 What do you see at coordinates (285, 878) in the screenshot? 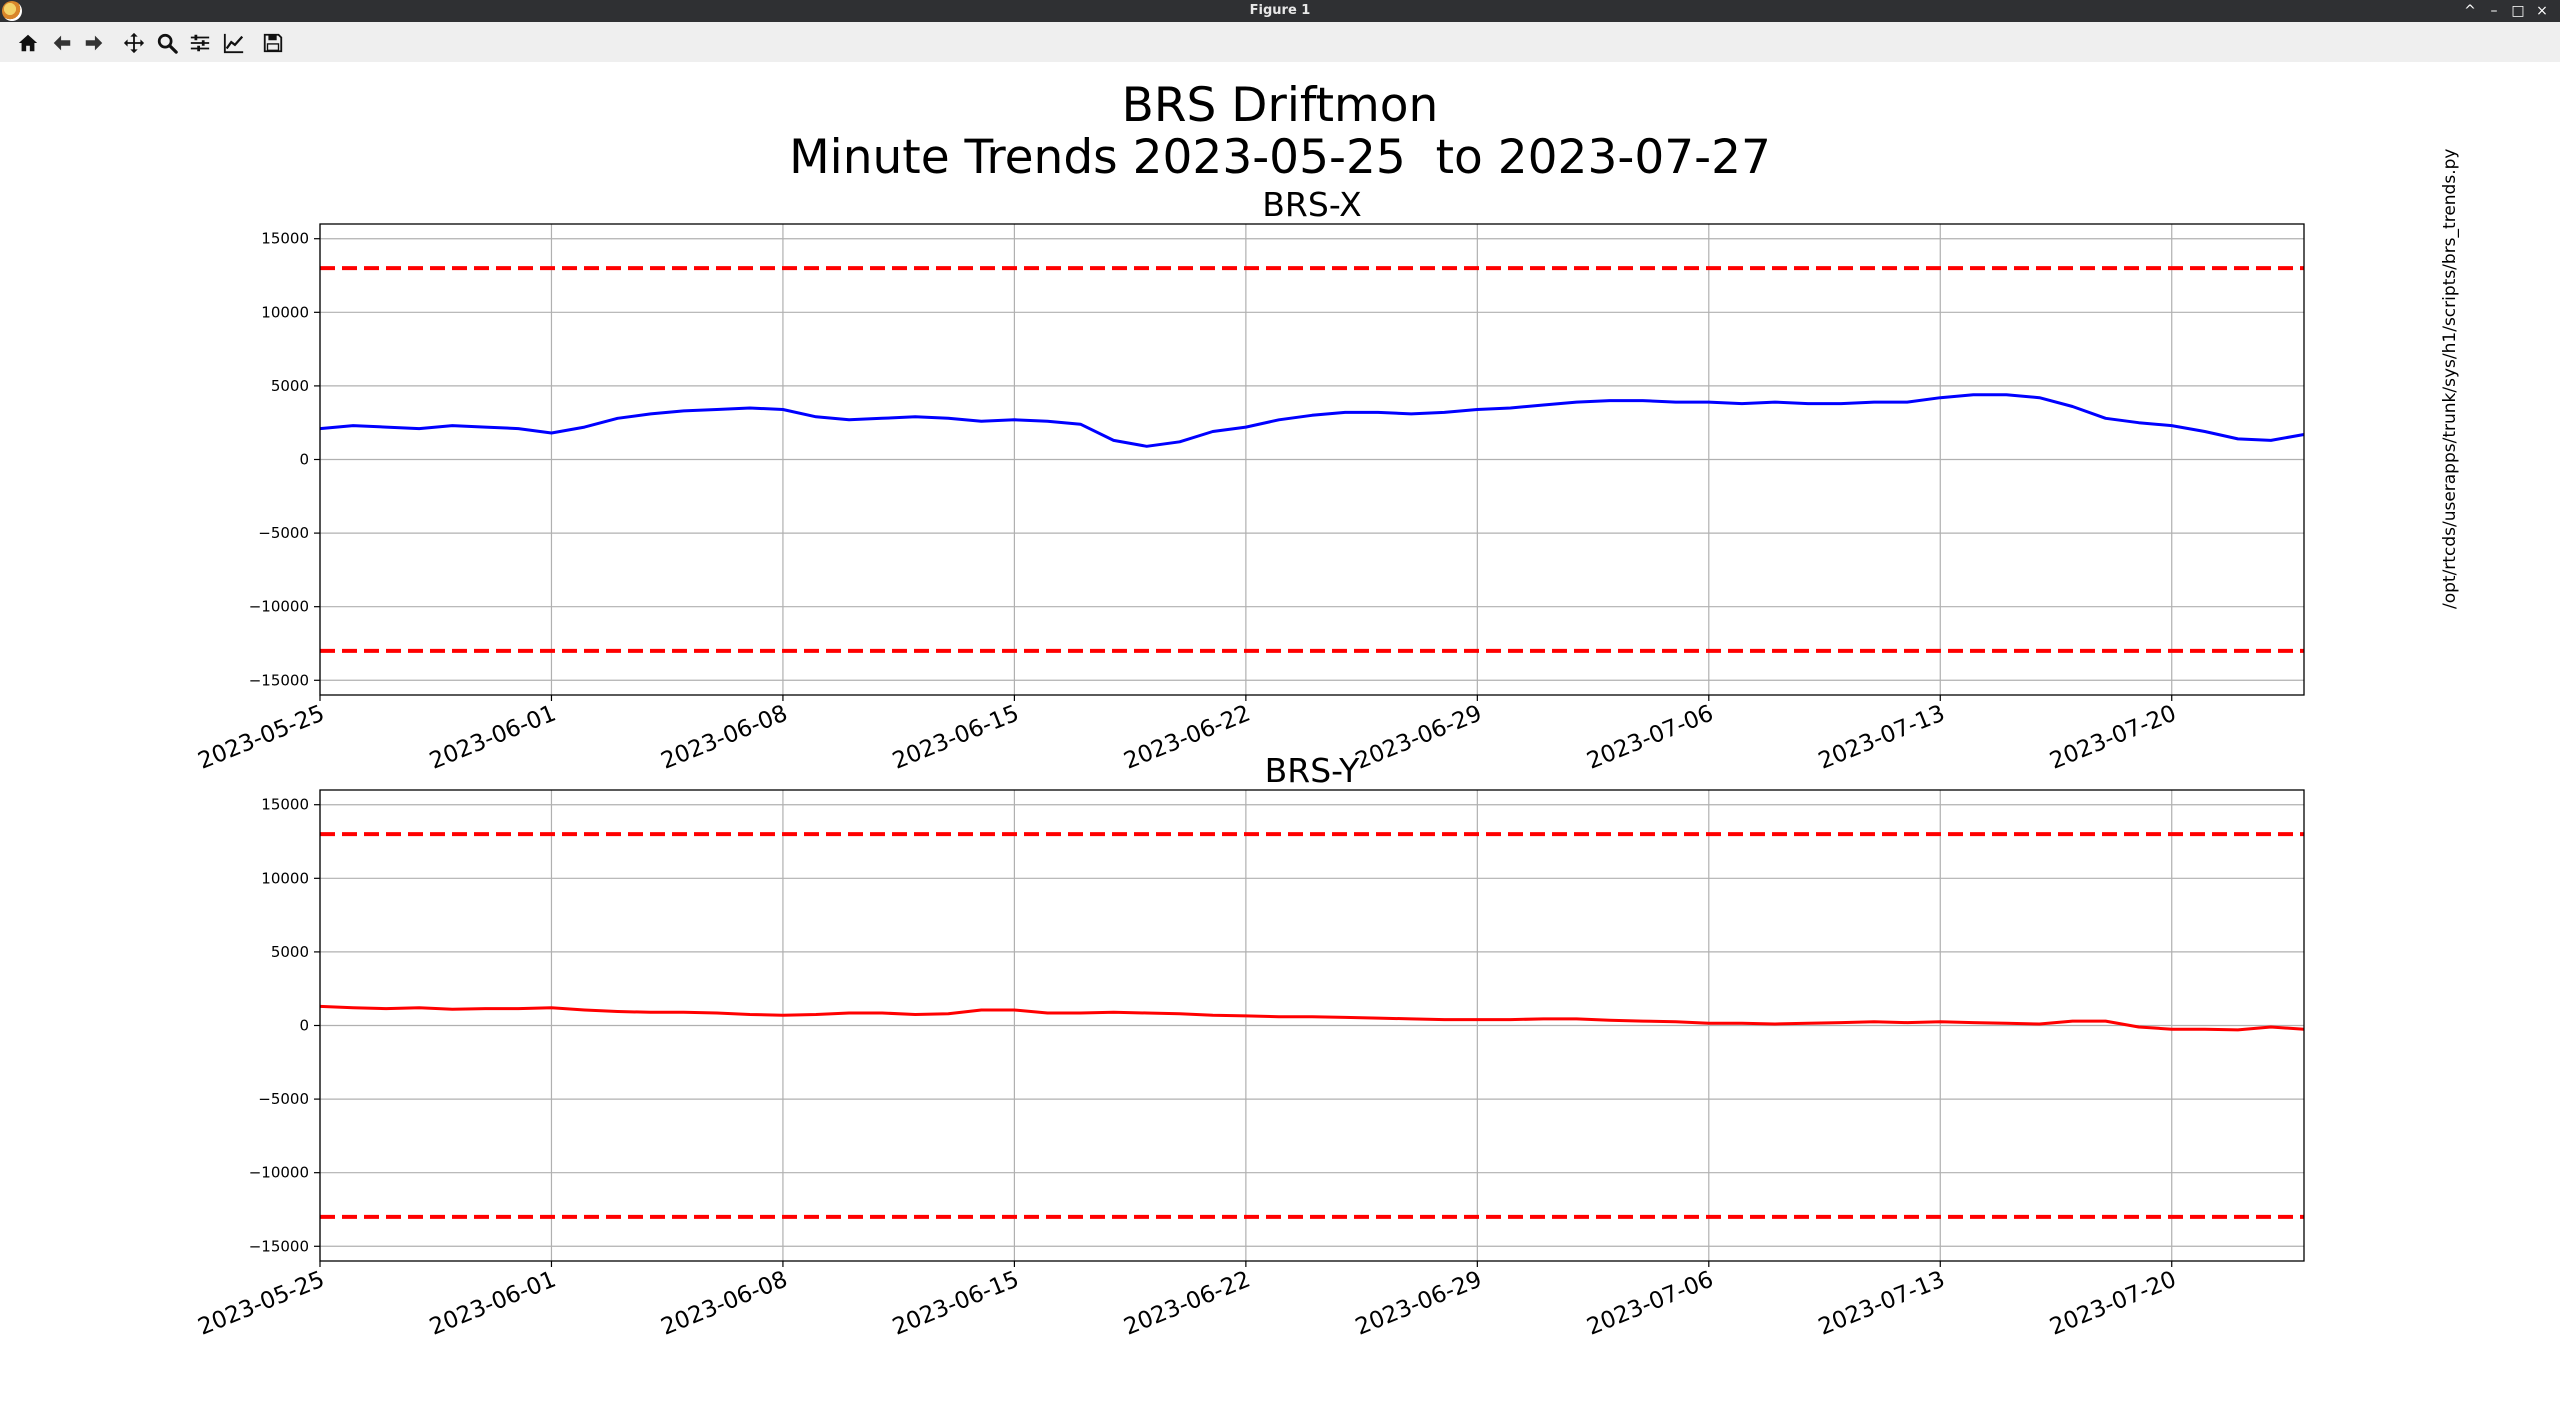
I see `chart2-y-tick-label-5: 10000` at bounding box center [285, 878].